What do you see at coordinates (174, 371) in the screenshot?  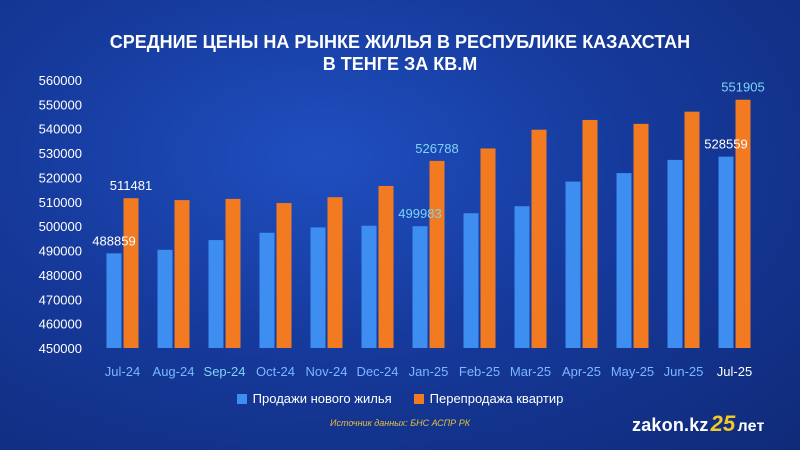 I see `x-tick-label: Aug-24` at bounding box center [174, 371].